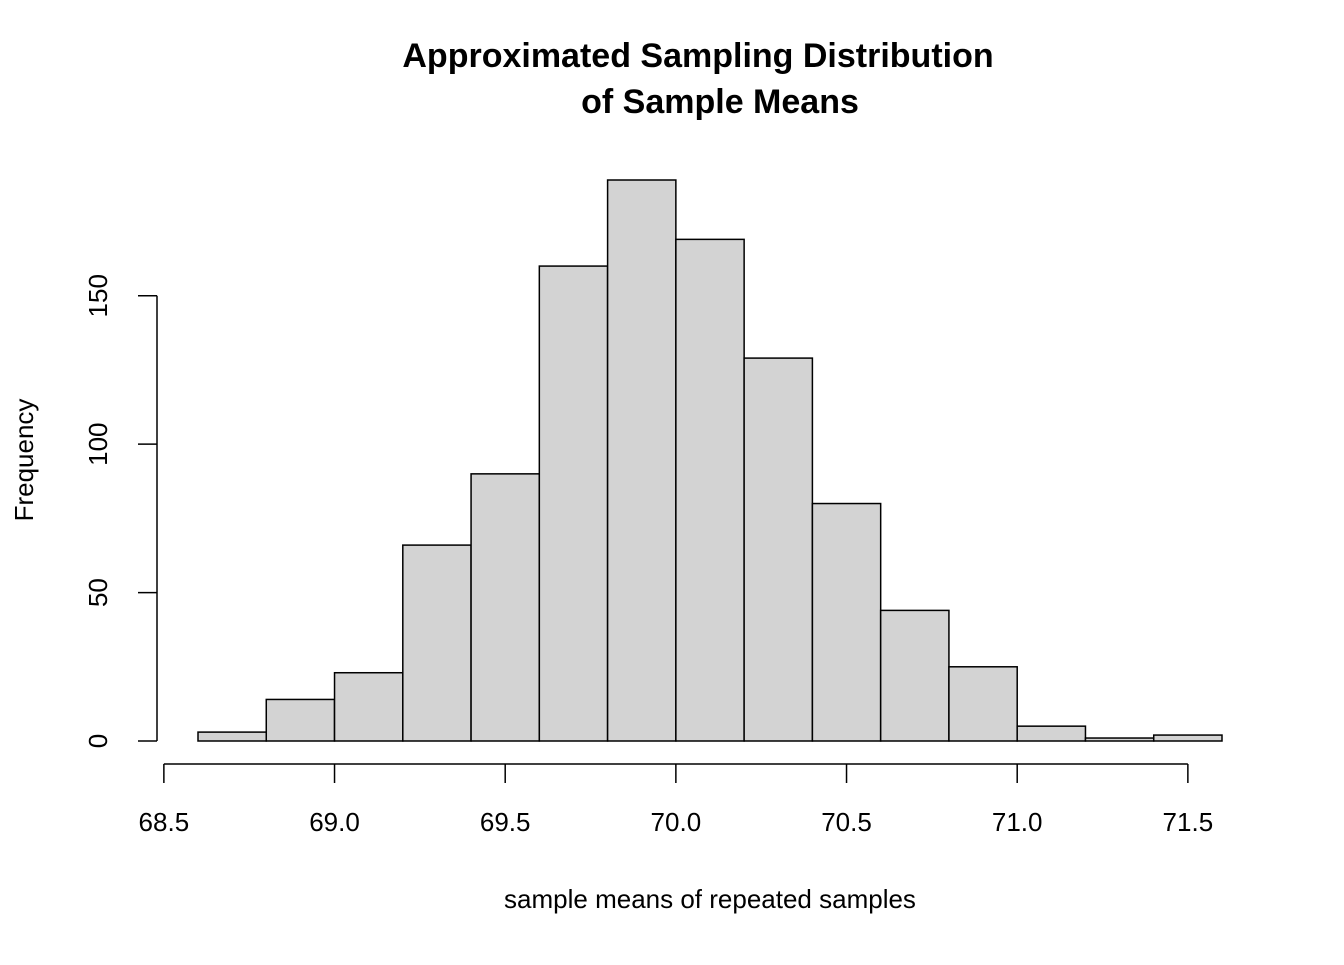 The height and width of the screenshot is (965, 1344). What do you see at coordinates (676, 822) in the screenshot?
I see `x-tick-label: 70.0` at bounding box center [676, 822].